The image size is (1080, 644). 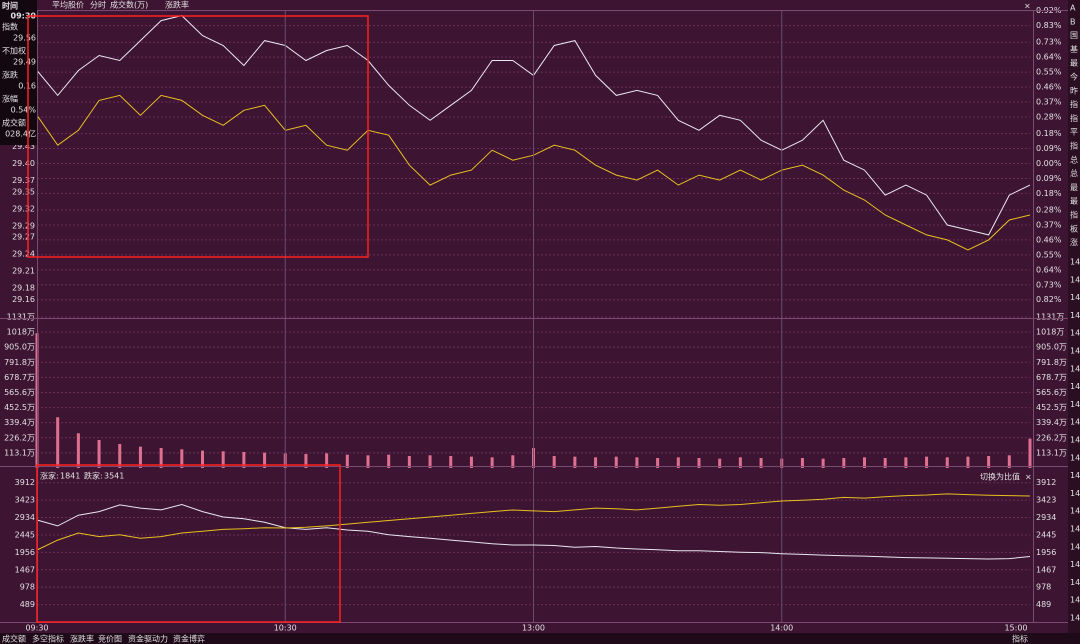 I want to click on info-label: 不加权, so click(x=14, y=51).